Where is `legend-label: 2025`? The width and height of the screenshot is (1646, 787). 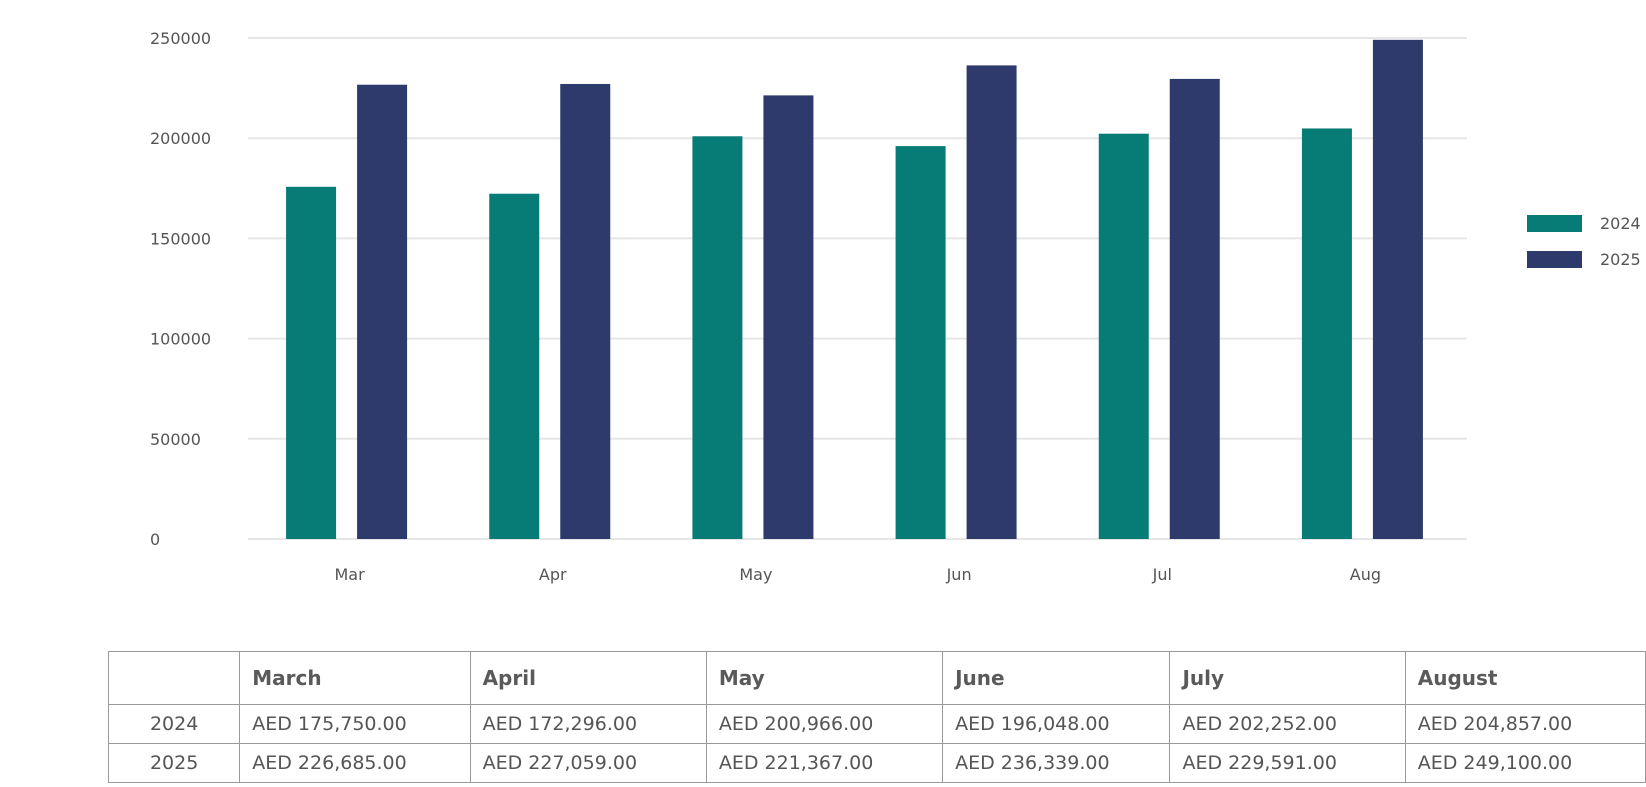
legend-label: 2025 is located at coordinates (1620, 259).